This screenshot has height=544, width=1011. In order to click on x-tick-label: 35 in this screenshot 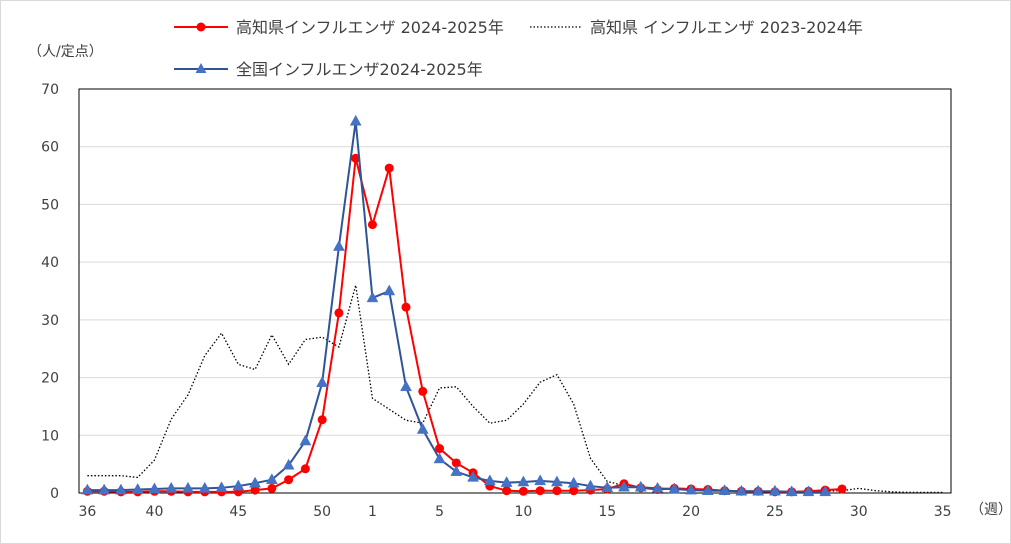, I will do `click(943, 512)`.